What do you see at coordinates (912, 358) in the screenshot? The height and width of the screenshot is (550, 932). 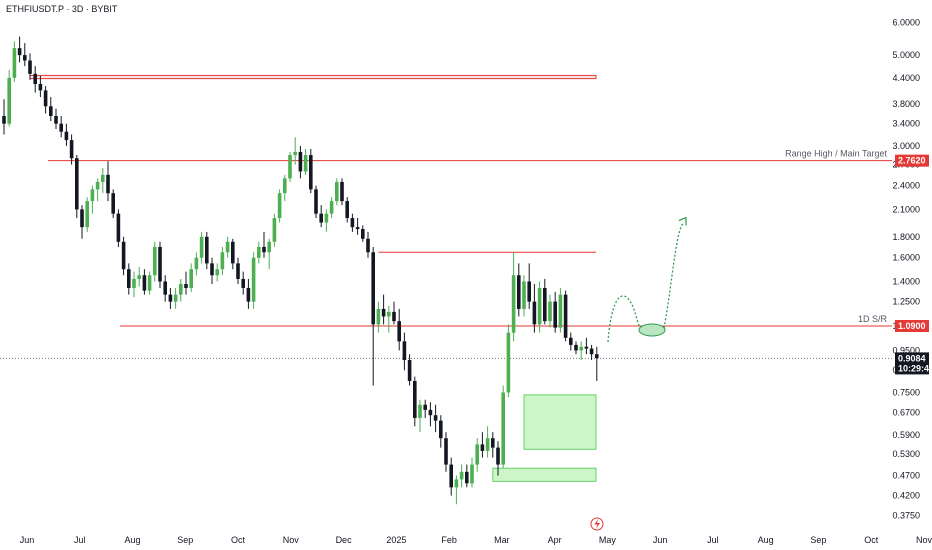 I see `current-price-text: 0.9084` at bounding box center [912, 358].